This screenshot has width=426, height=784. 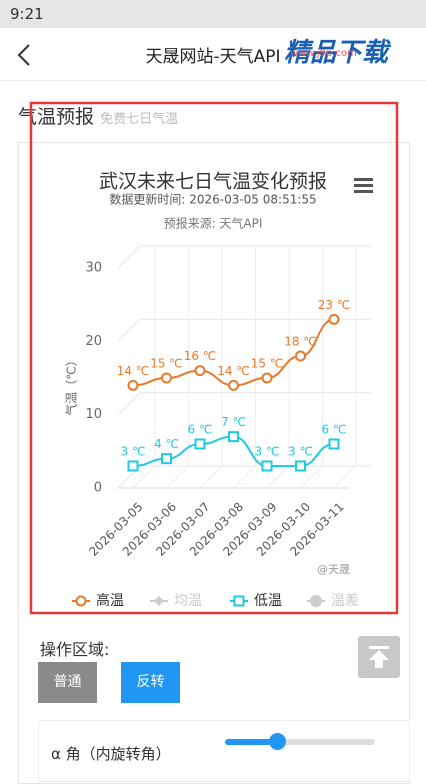 I want to click on menu-icon, so click(x=363, y=185).